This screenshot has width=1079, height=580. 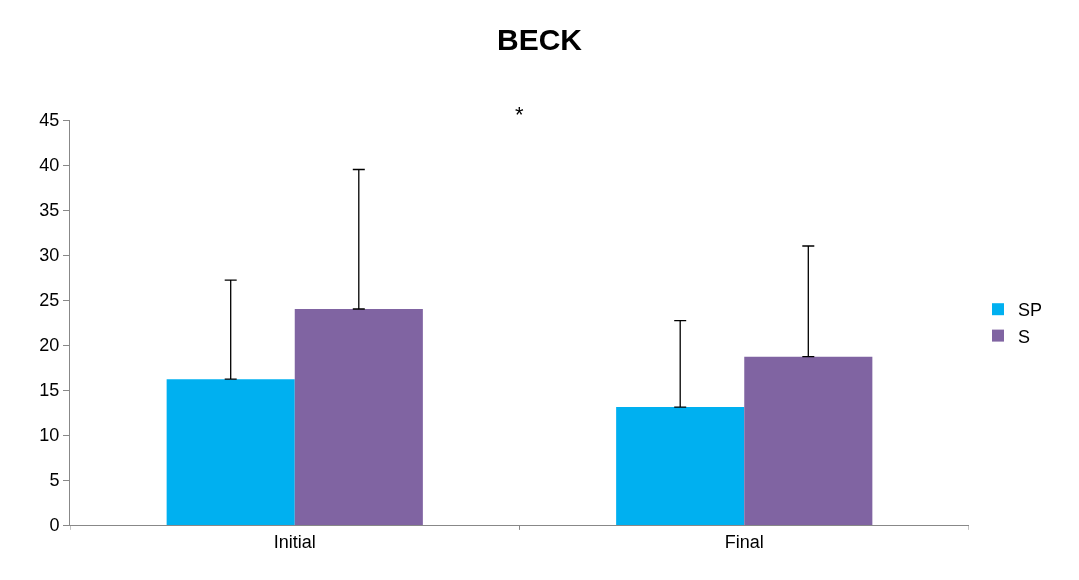 I want to click on y-tick-label: 25, so click(x=49, y=300).